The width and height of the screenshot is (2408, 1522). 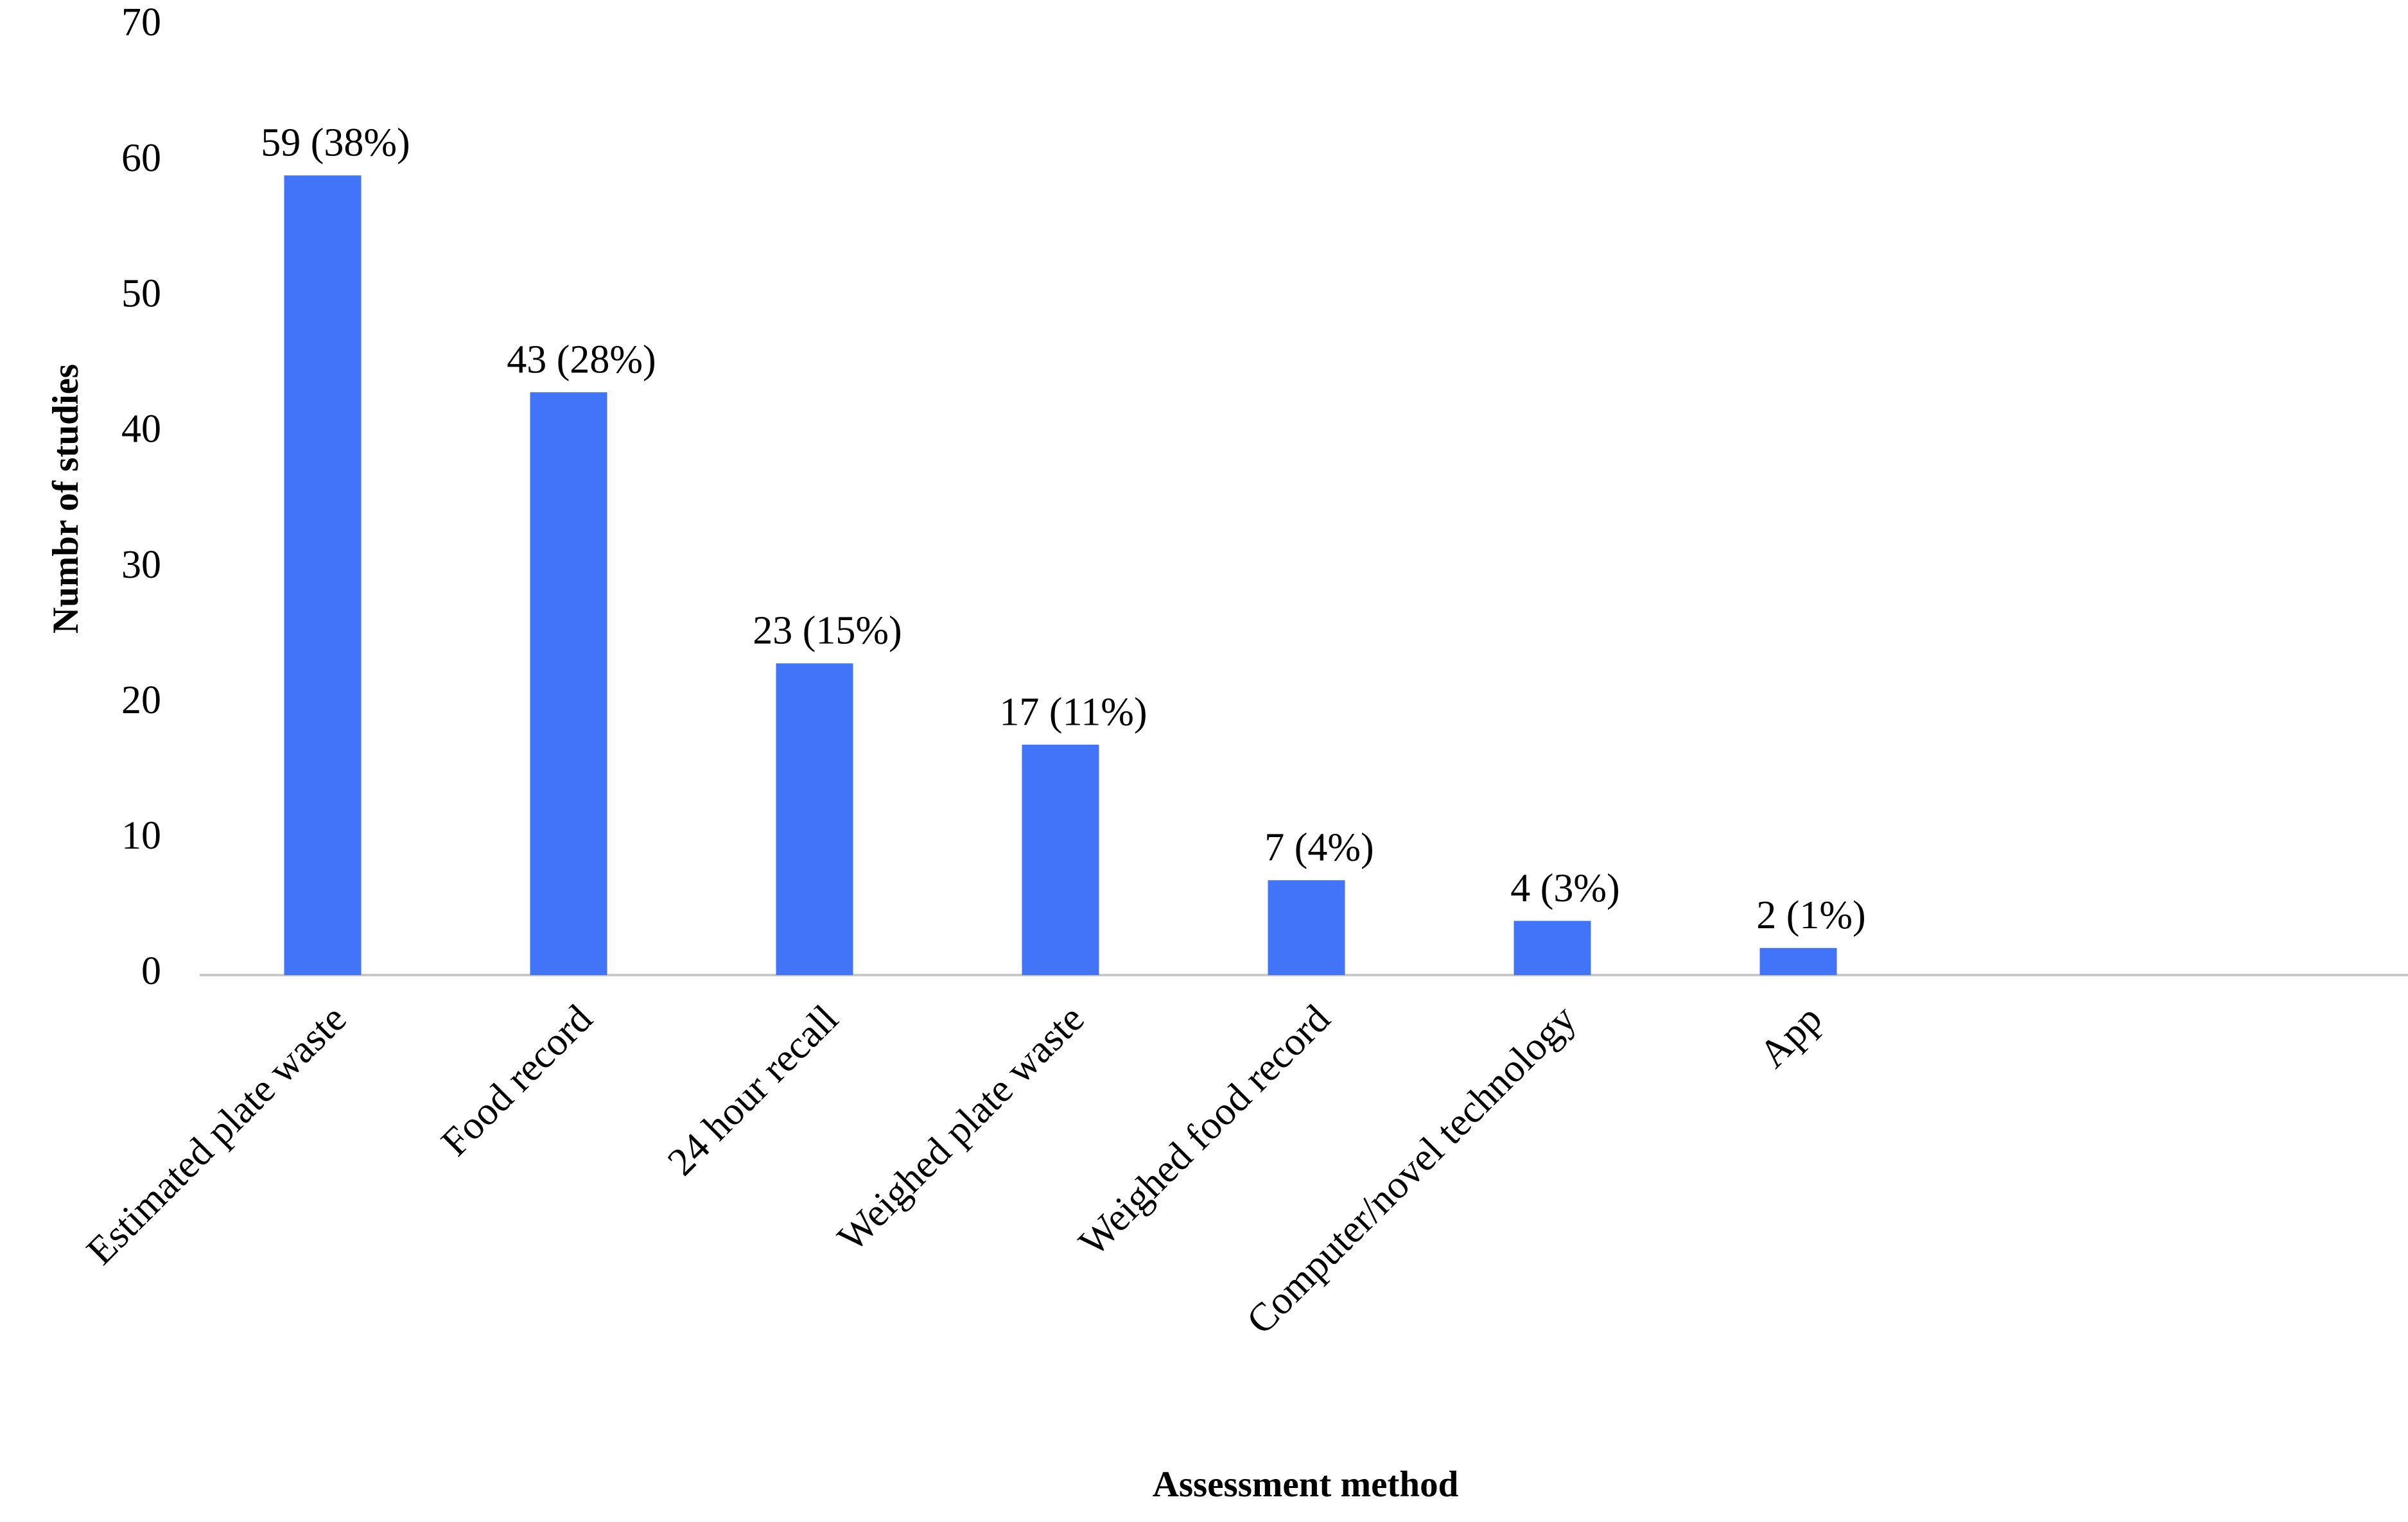 I want to click on value-label: 23 (15%), so click(x=828, y=631).